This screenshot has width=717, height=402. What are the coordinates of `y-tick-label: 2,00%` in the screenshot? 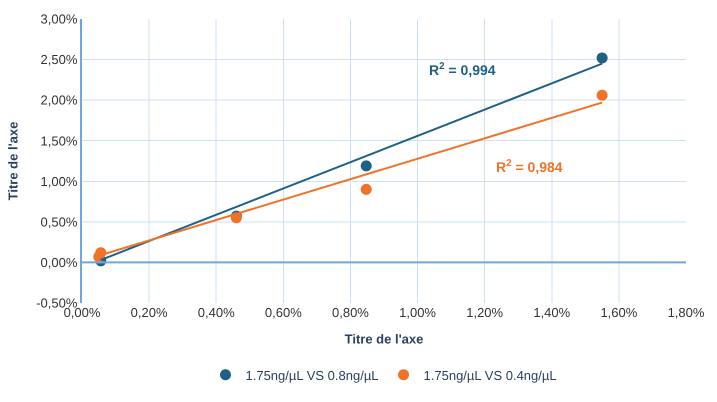 It's located at (59, 100).